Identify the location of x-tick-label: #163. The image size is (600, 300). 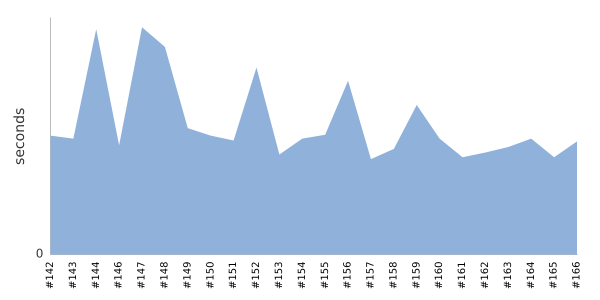
(508, 276).